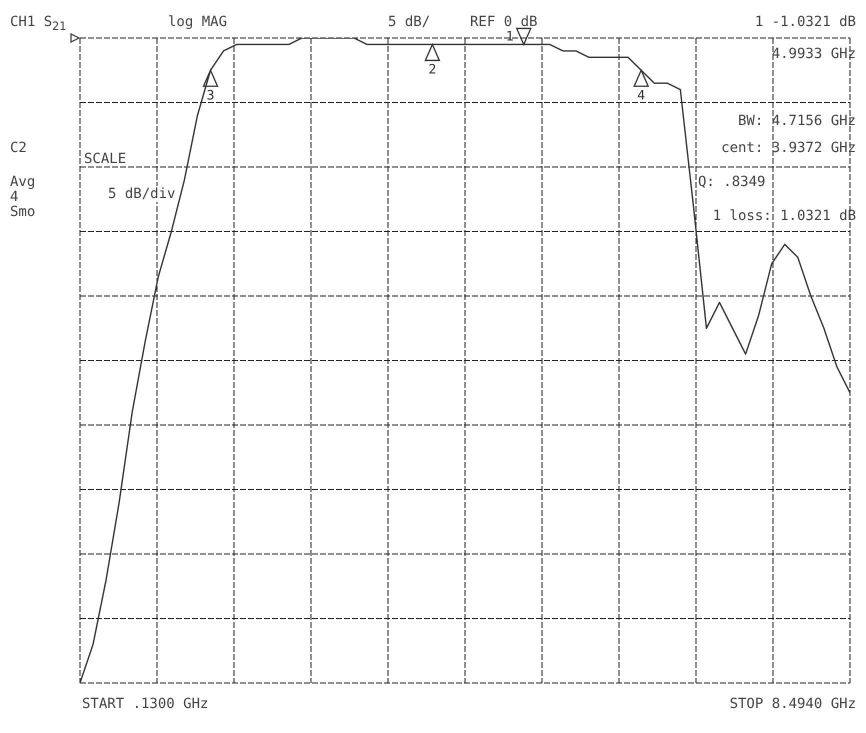  Describe the element at coordinates (105, 159) in the screenshot. I see `annotation: SCALE` at that location.